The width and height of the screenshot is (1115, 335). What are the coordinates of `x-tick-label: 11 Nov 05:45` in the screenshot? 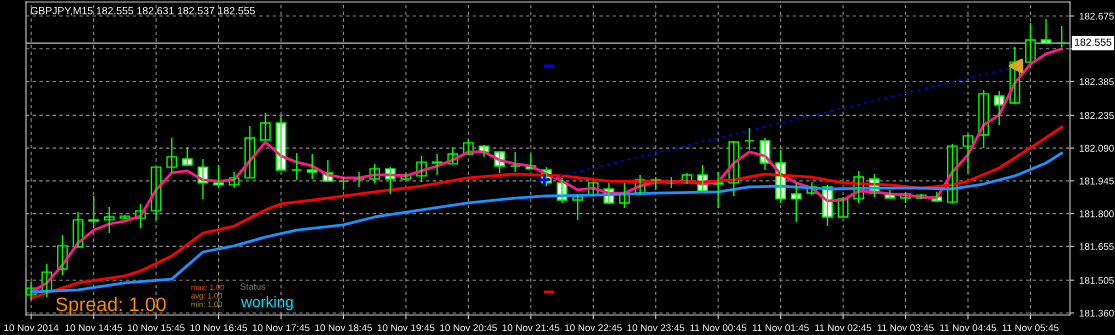 It's located at (1030, 328).